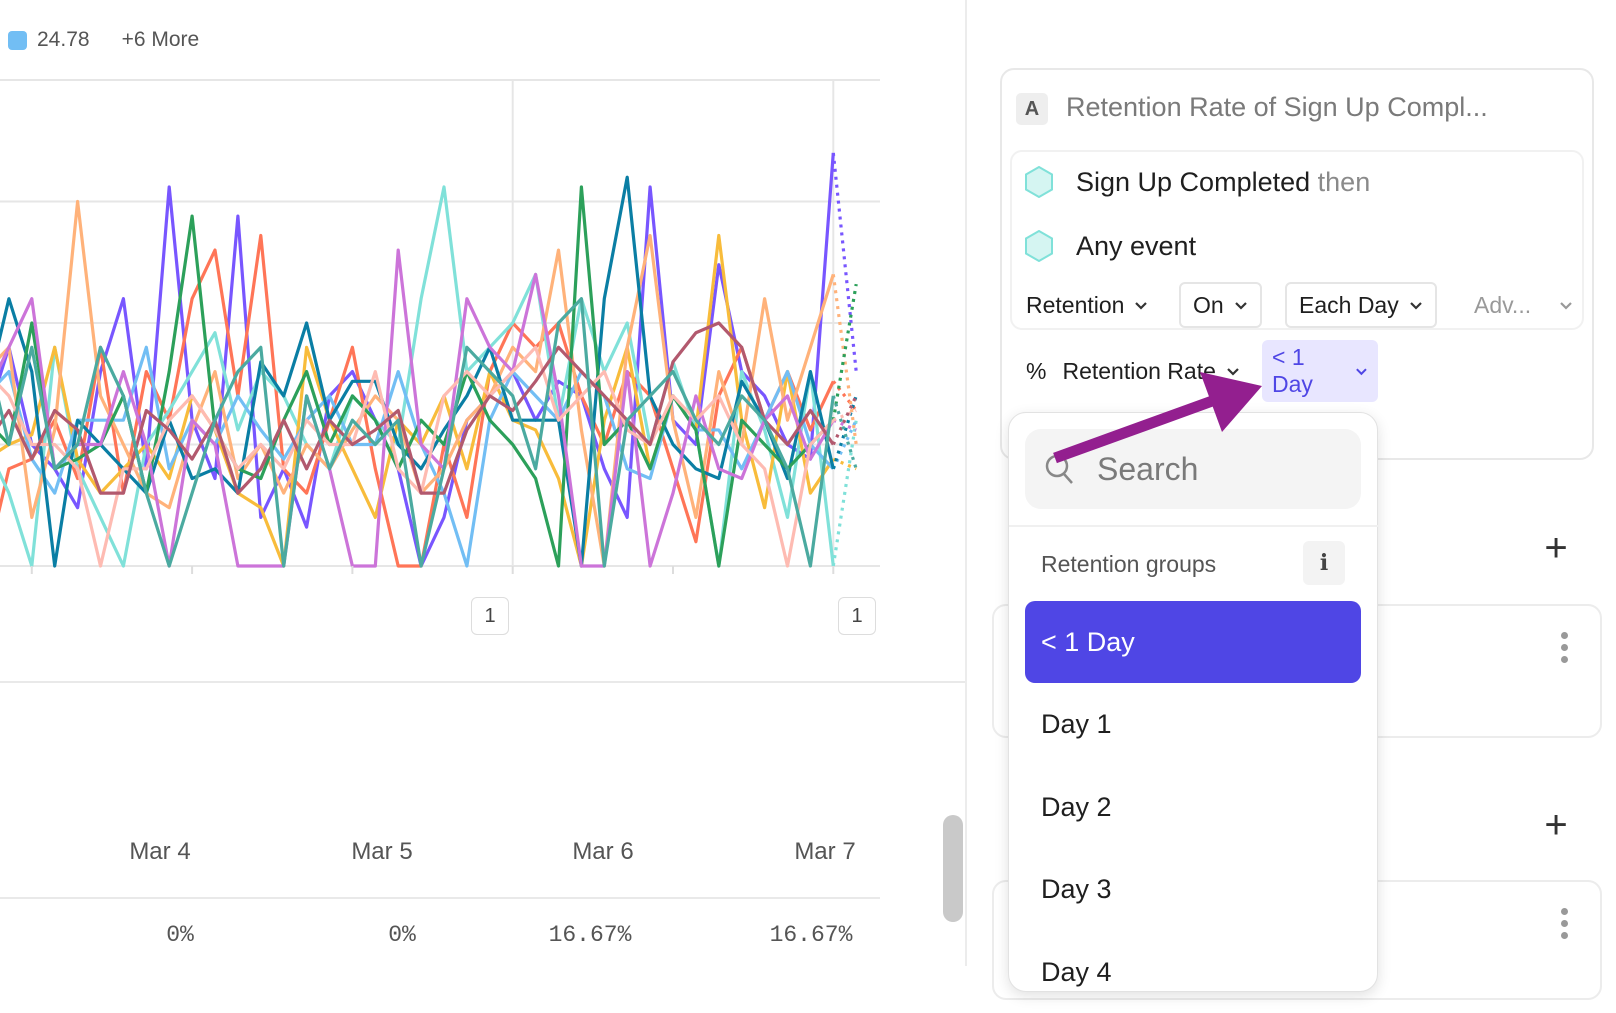  Describe the element at coordinates (1220, 469) in the screenshot. I see `search-input` at that location.